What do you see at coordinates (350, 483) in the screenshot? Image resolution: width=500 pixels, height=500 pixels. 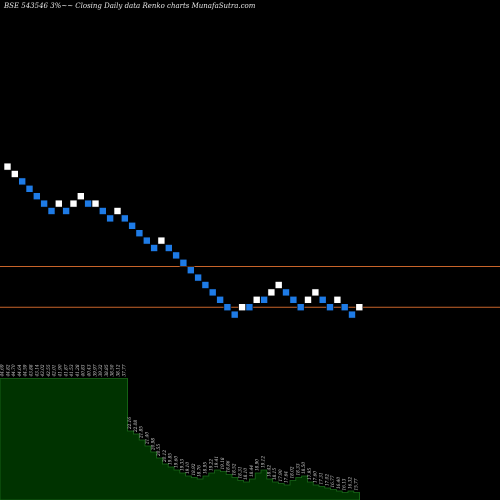 I see `price-label-60: 16.32` at bounding box center [350, 483].